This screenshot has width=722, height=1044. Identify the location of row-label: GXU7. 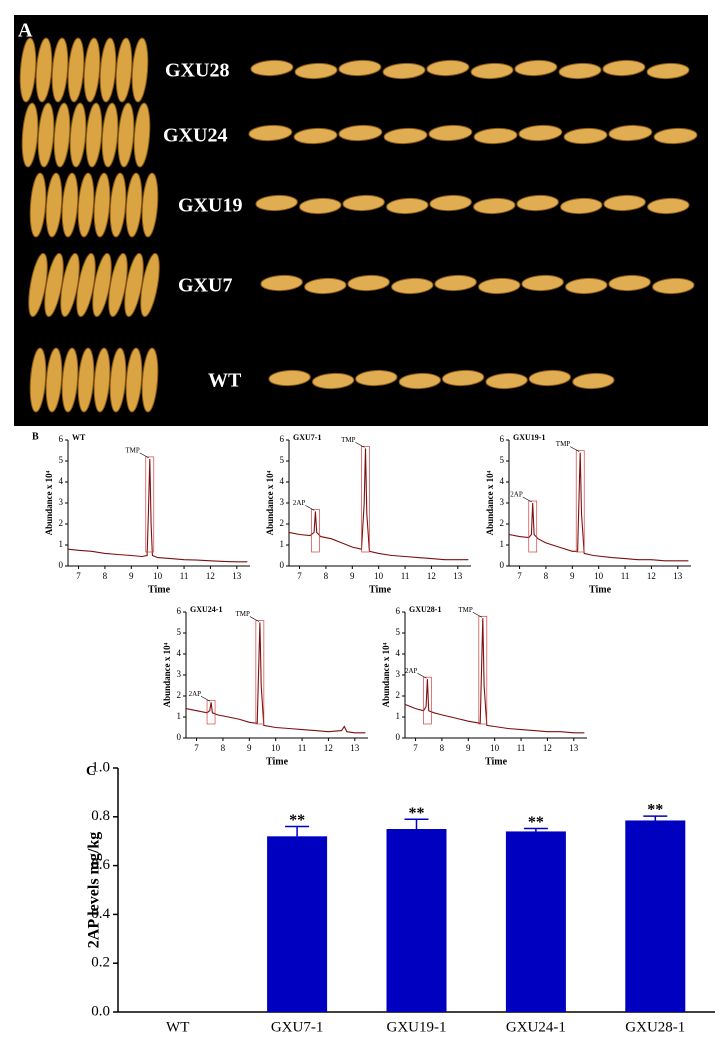
(205, 286).